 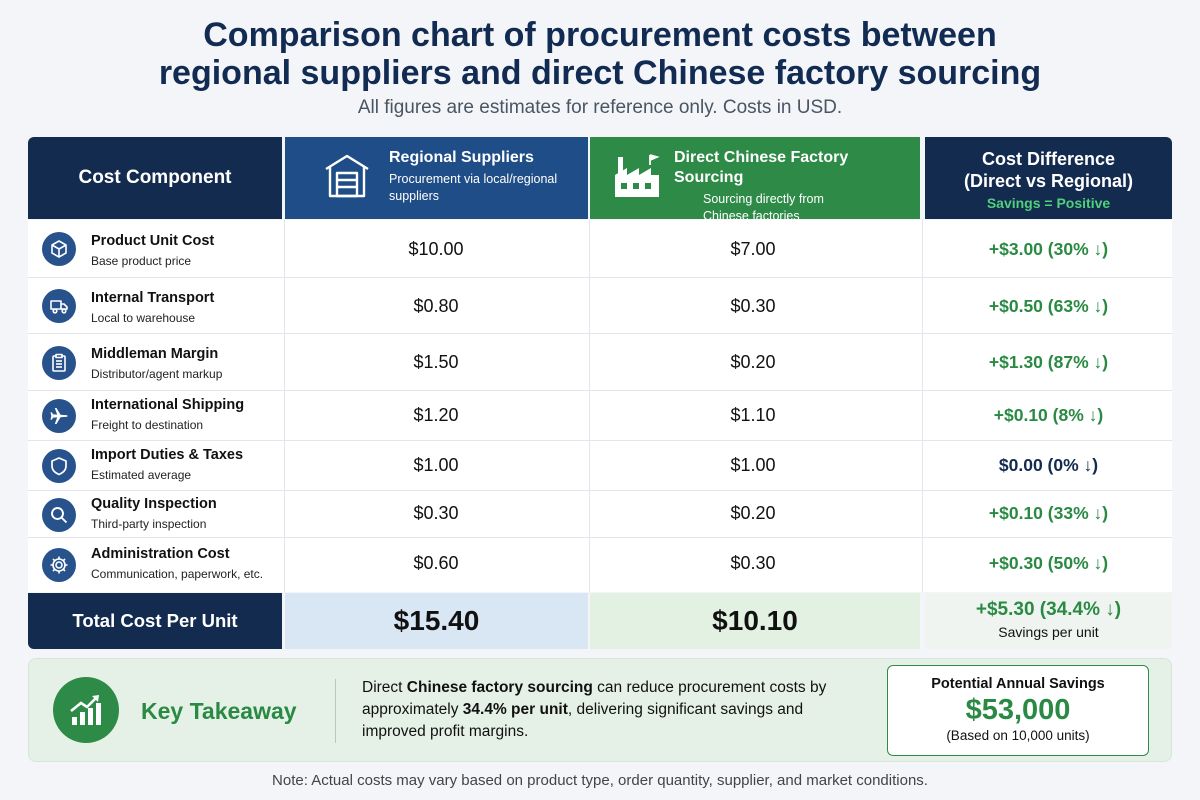 What do you see at coordinates (59, 466) in the screenshot?
I see `shield-icon` at bounding box center [59, 466].